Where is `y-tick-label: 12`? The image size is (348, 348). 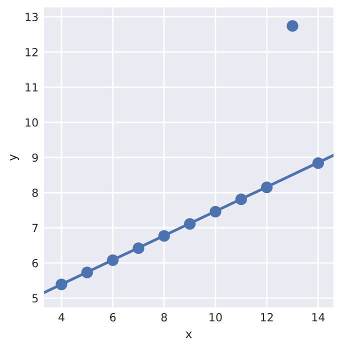 y-tick-label: 12 is located at coordinates (32, 52).